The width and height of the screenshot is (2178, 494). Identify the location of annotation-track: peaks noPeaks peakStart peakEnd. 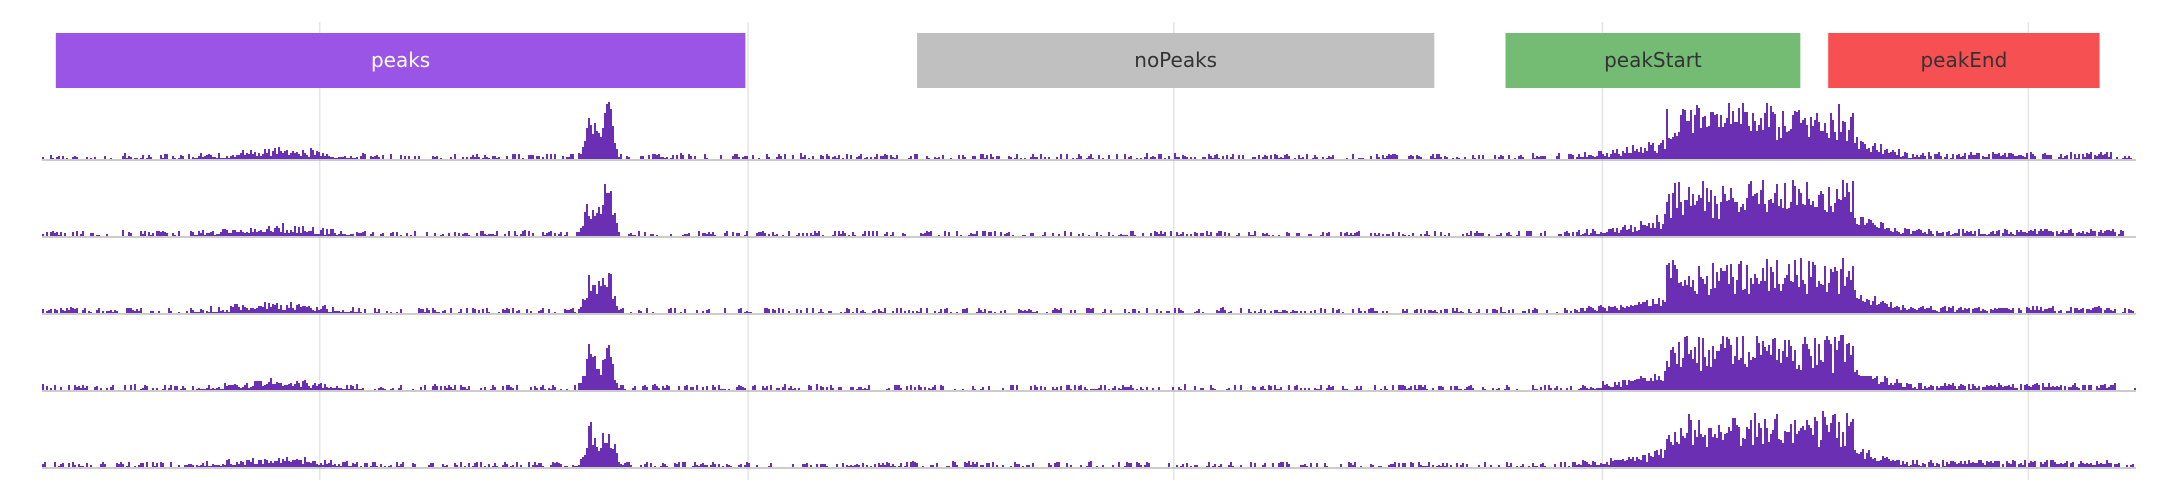
(1077, 60).